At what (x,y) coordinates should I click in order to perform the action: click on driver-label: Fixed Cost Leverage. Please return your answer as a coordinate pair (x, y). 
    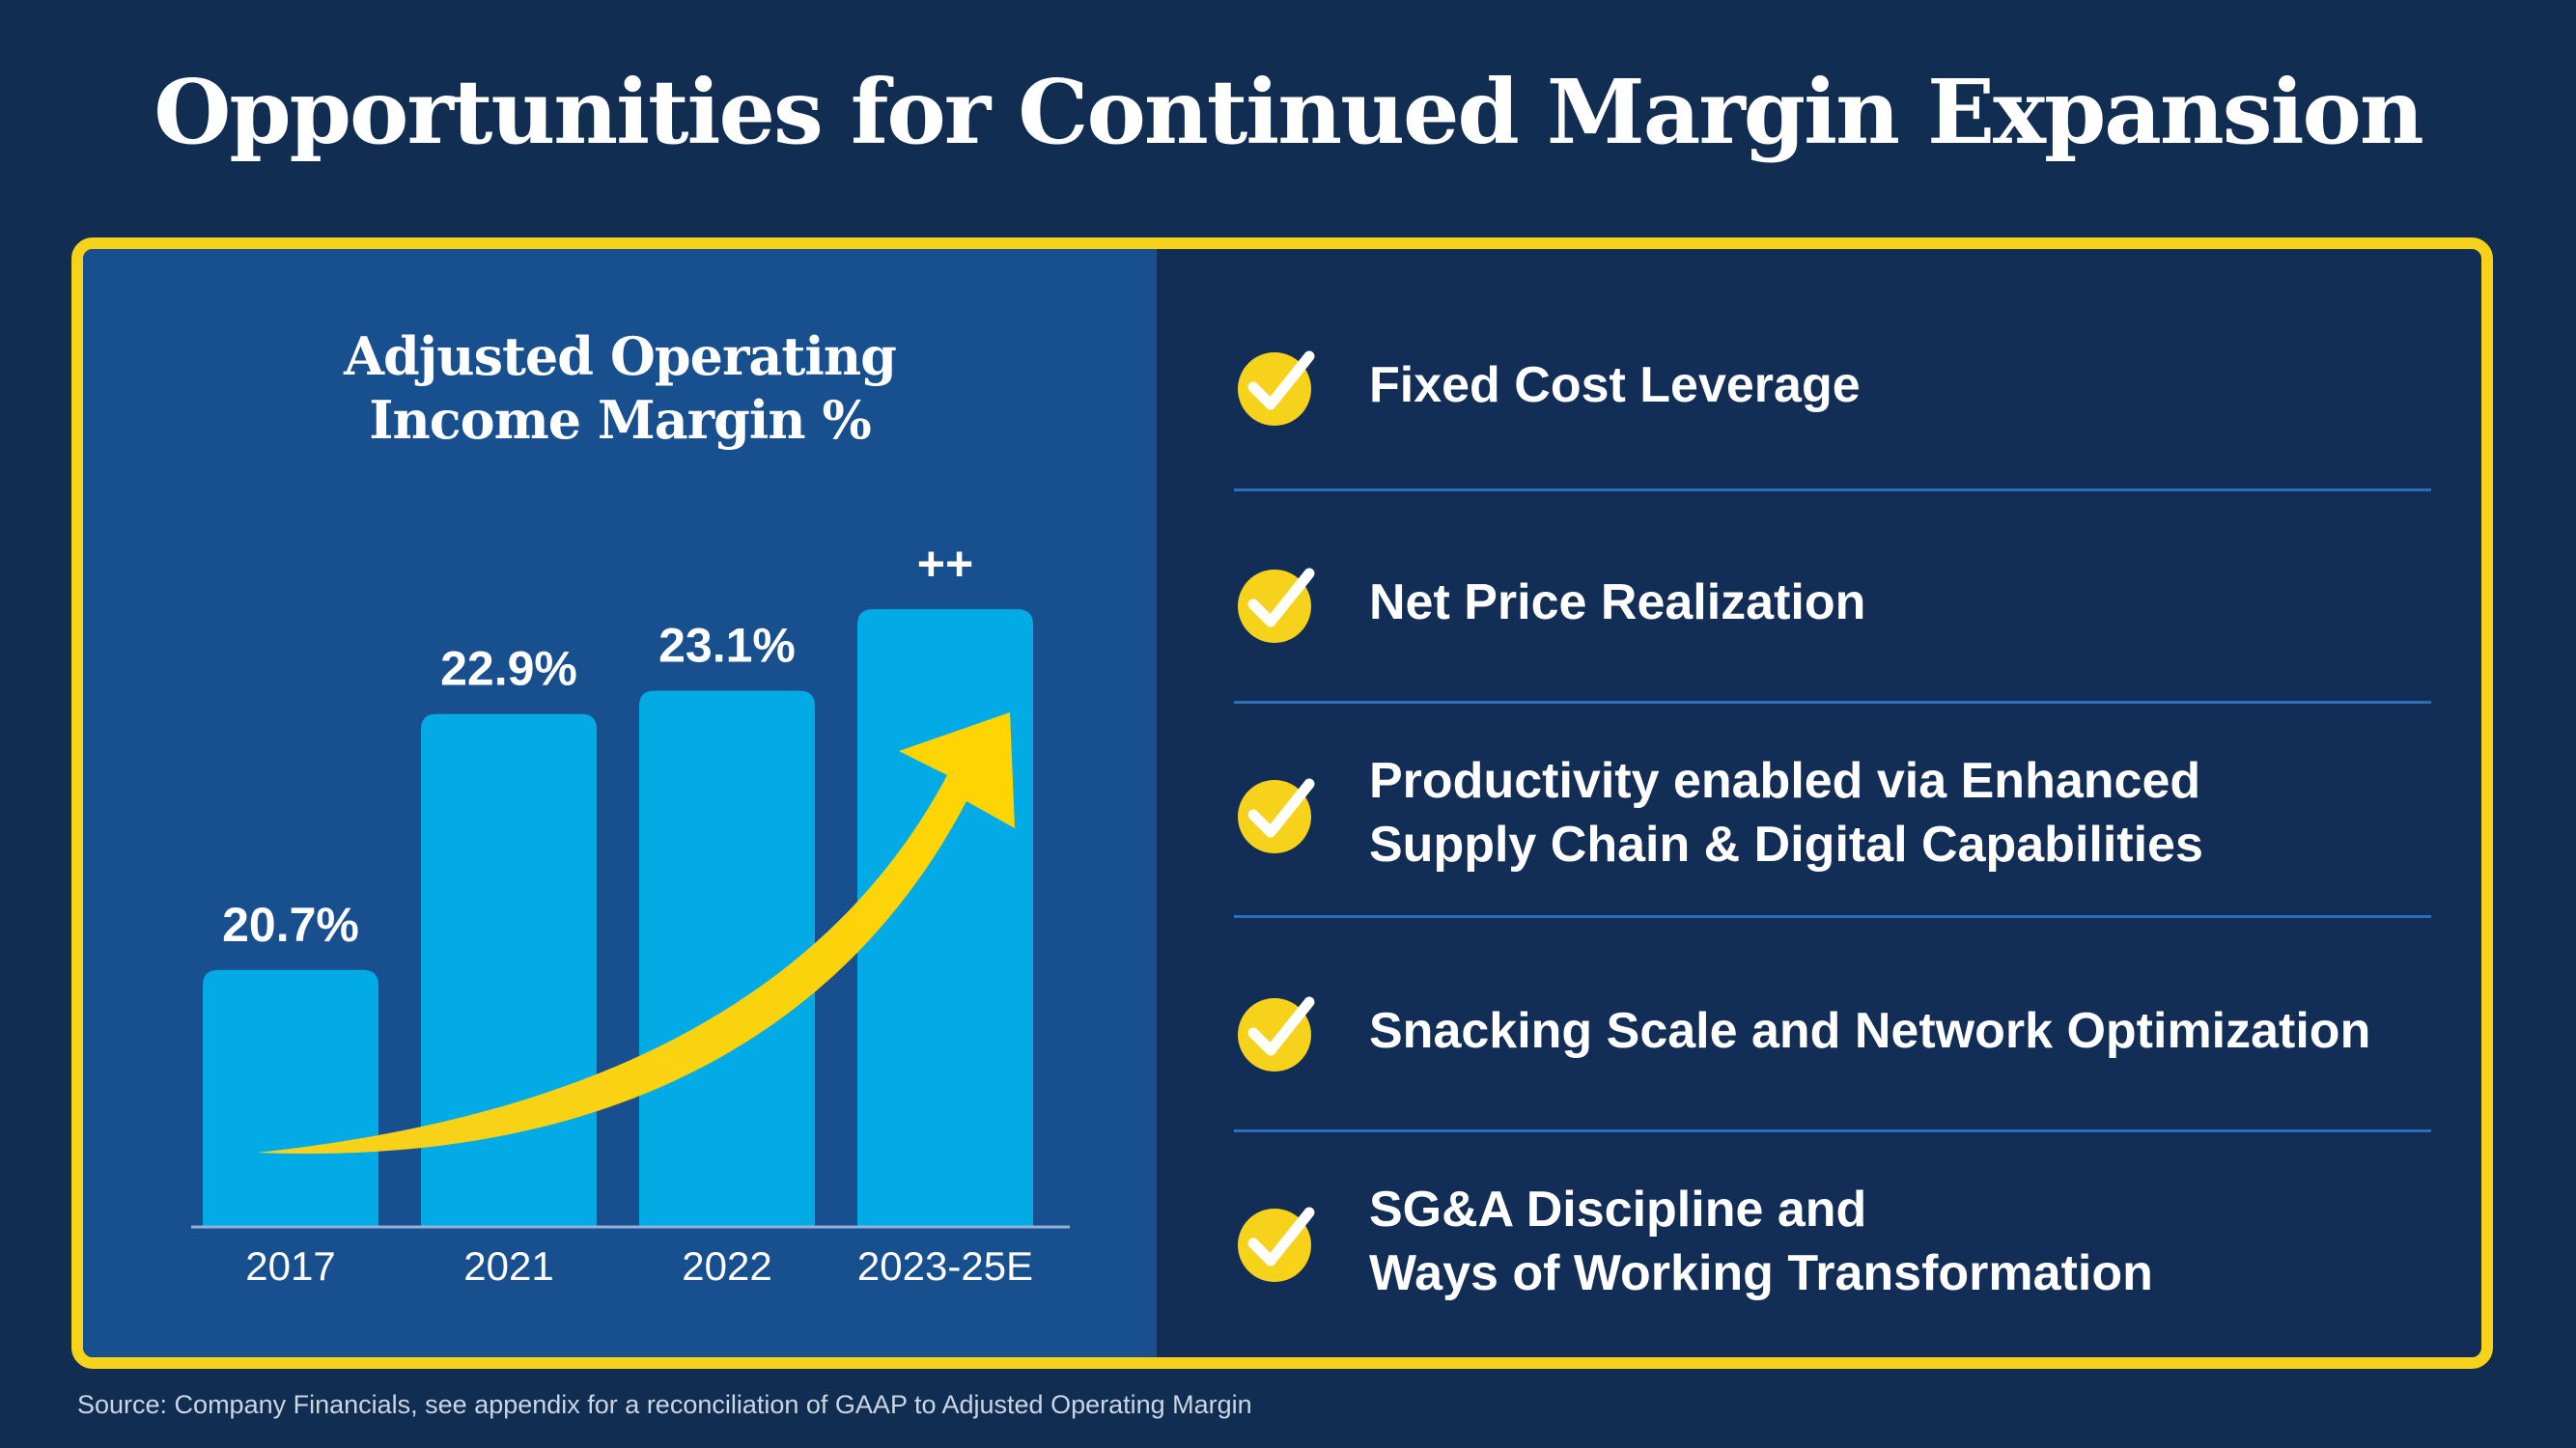
    Looking at the image, I should click on (1615, 385).